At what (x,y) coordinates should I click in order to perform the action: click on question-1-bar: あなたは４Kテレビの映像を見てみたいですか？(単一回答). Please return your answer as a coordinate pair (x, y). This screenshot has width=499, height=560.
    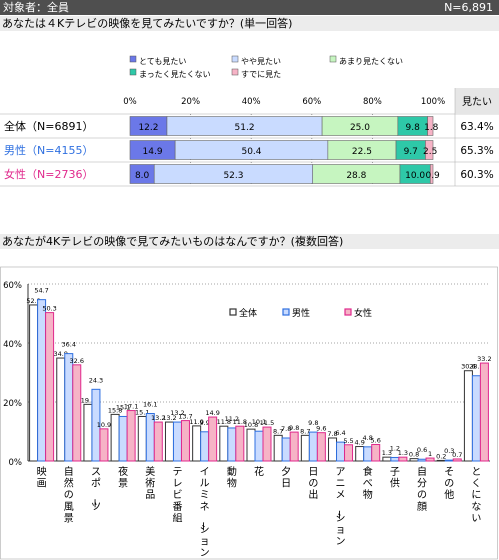
    Looking at the image, I should click on (249, 23).